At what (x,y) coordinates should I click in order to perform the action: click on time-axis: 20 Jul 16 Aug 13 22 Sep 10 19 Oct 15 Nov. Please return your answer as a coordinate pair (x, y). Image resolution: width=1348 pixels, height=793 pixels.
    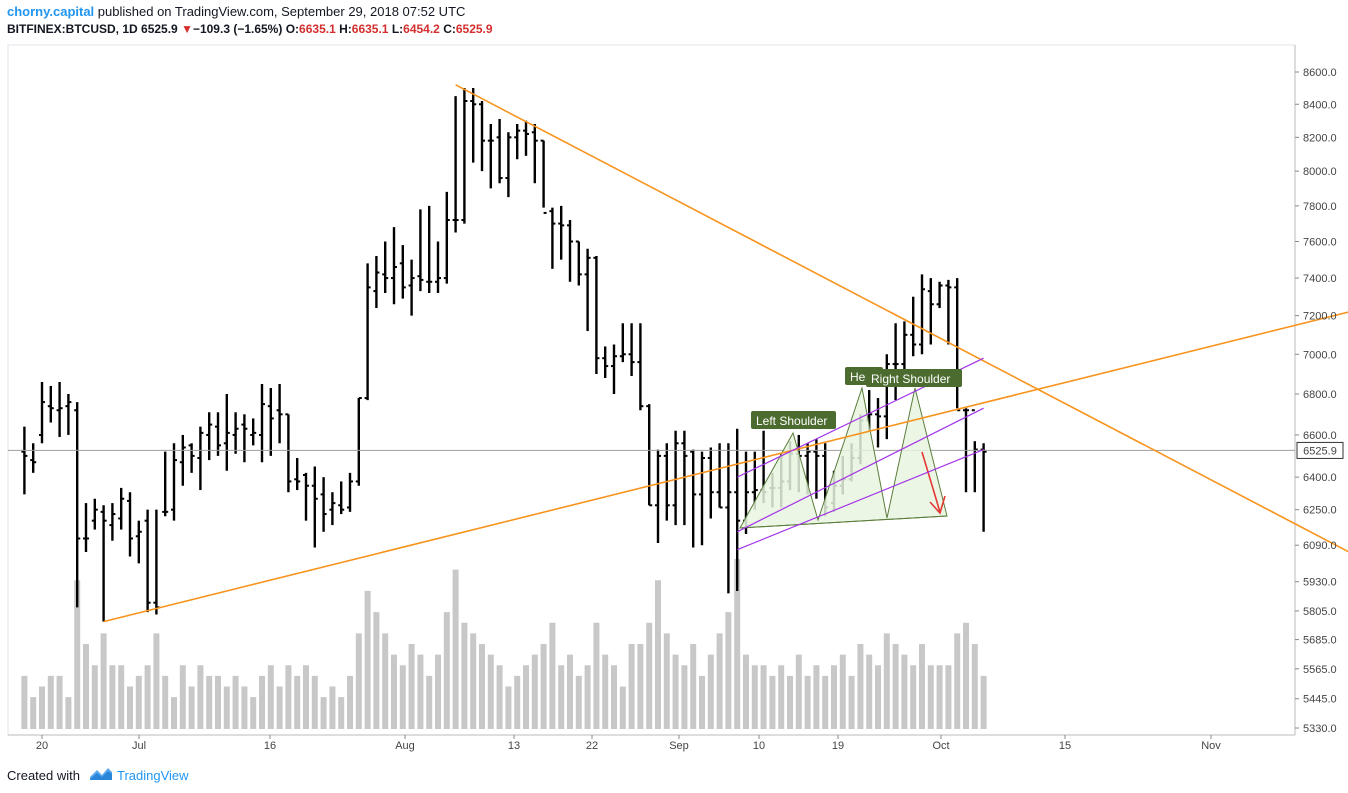
    Looking at the image, I should click on (628, 743).